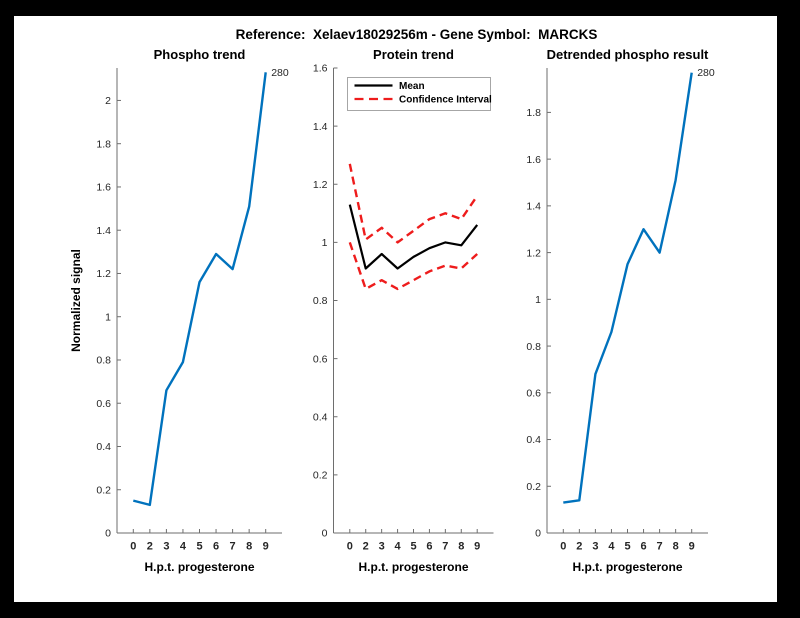 This screenshot has width=800, height=618. Describe the element at coordinates (413, 237) in the screenshot. I see `mean-line` at that location.